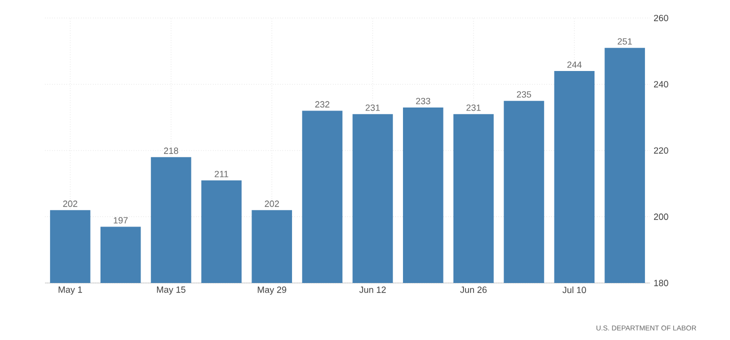 This screenshot has height=340, width=730. Describe the element at coordinates (661, 217) in the screenshot. I see `y-tick-label: 200` at that location.